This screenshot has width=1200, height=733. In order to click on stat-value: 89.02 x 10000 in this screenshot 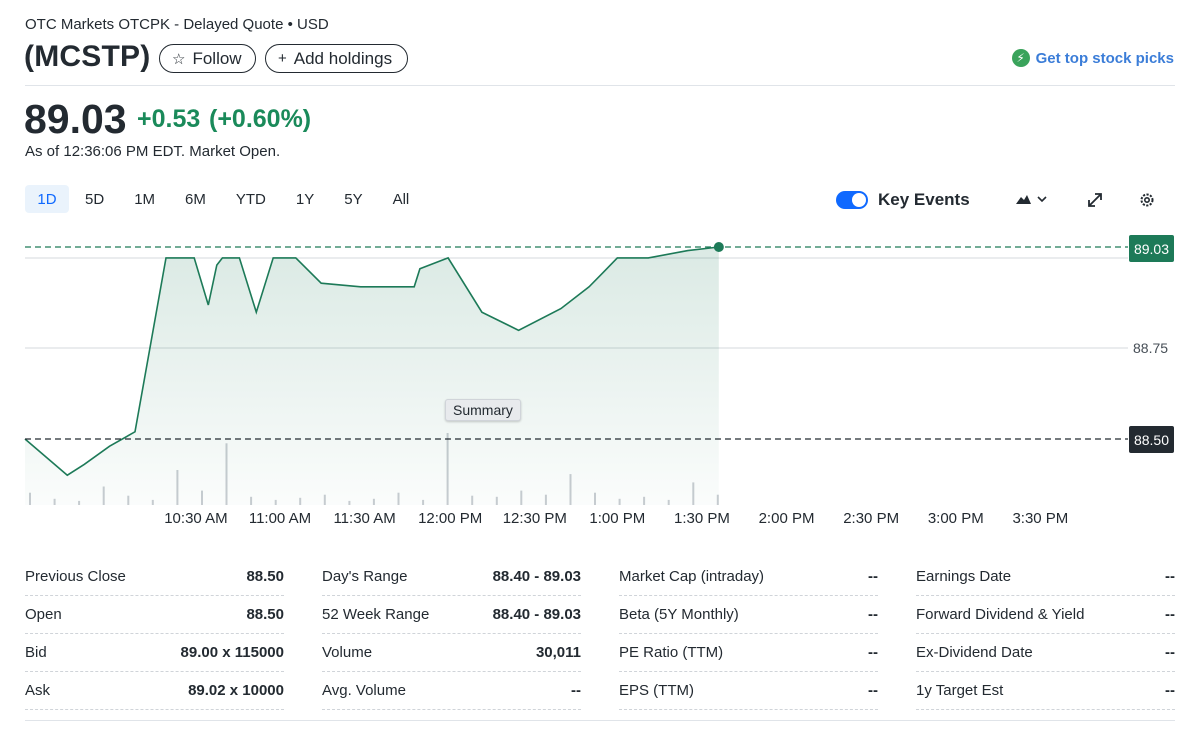, I will do `click(236, 690)`.